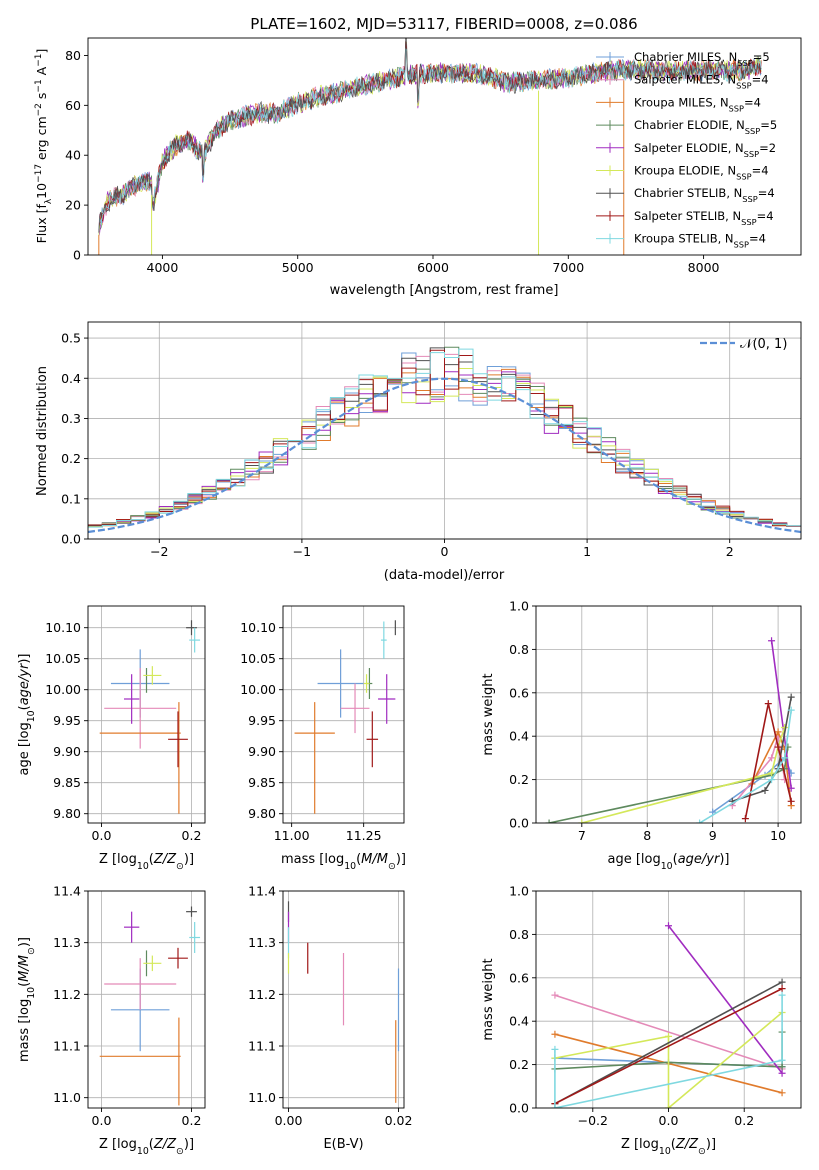 Image resolution: width=819 pixels, height=1170 pixels. Describe the element at coordinates (42, 431) in the screenshot. I see `y-axis-label: Normed distribution` at that location.